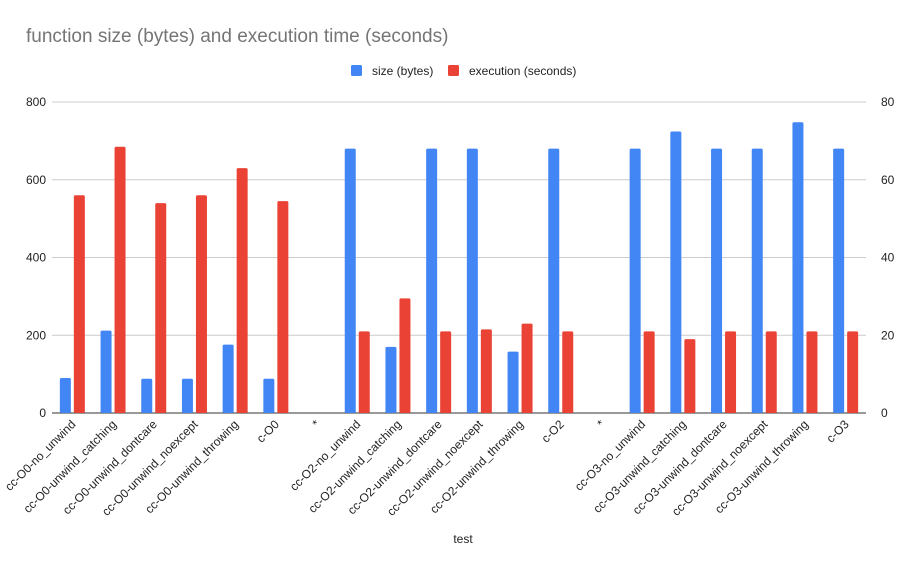 The image size is (913, 572). Describe the element at coordinates (888, 180) in the screenshot. I see `right-tick-label: 60` at that location.